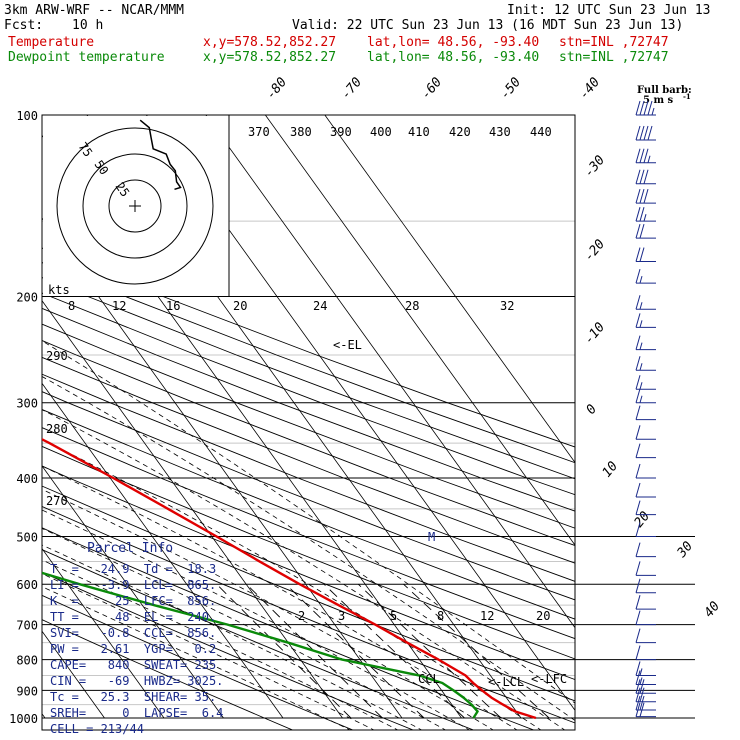 This screenshot has width=740, height=740. What do you see at coordinates (507, 306) in the screenshot?
I see `hodograph-axis-label: 32` at bounding box center [507, 306].